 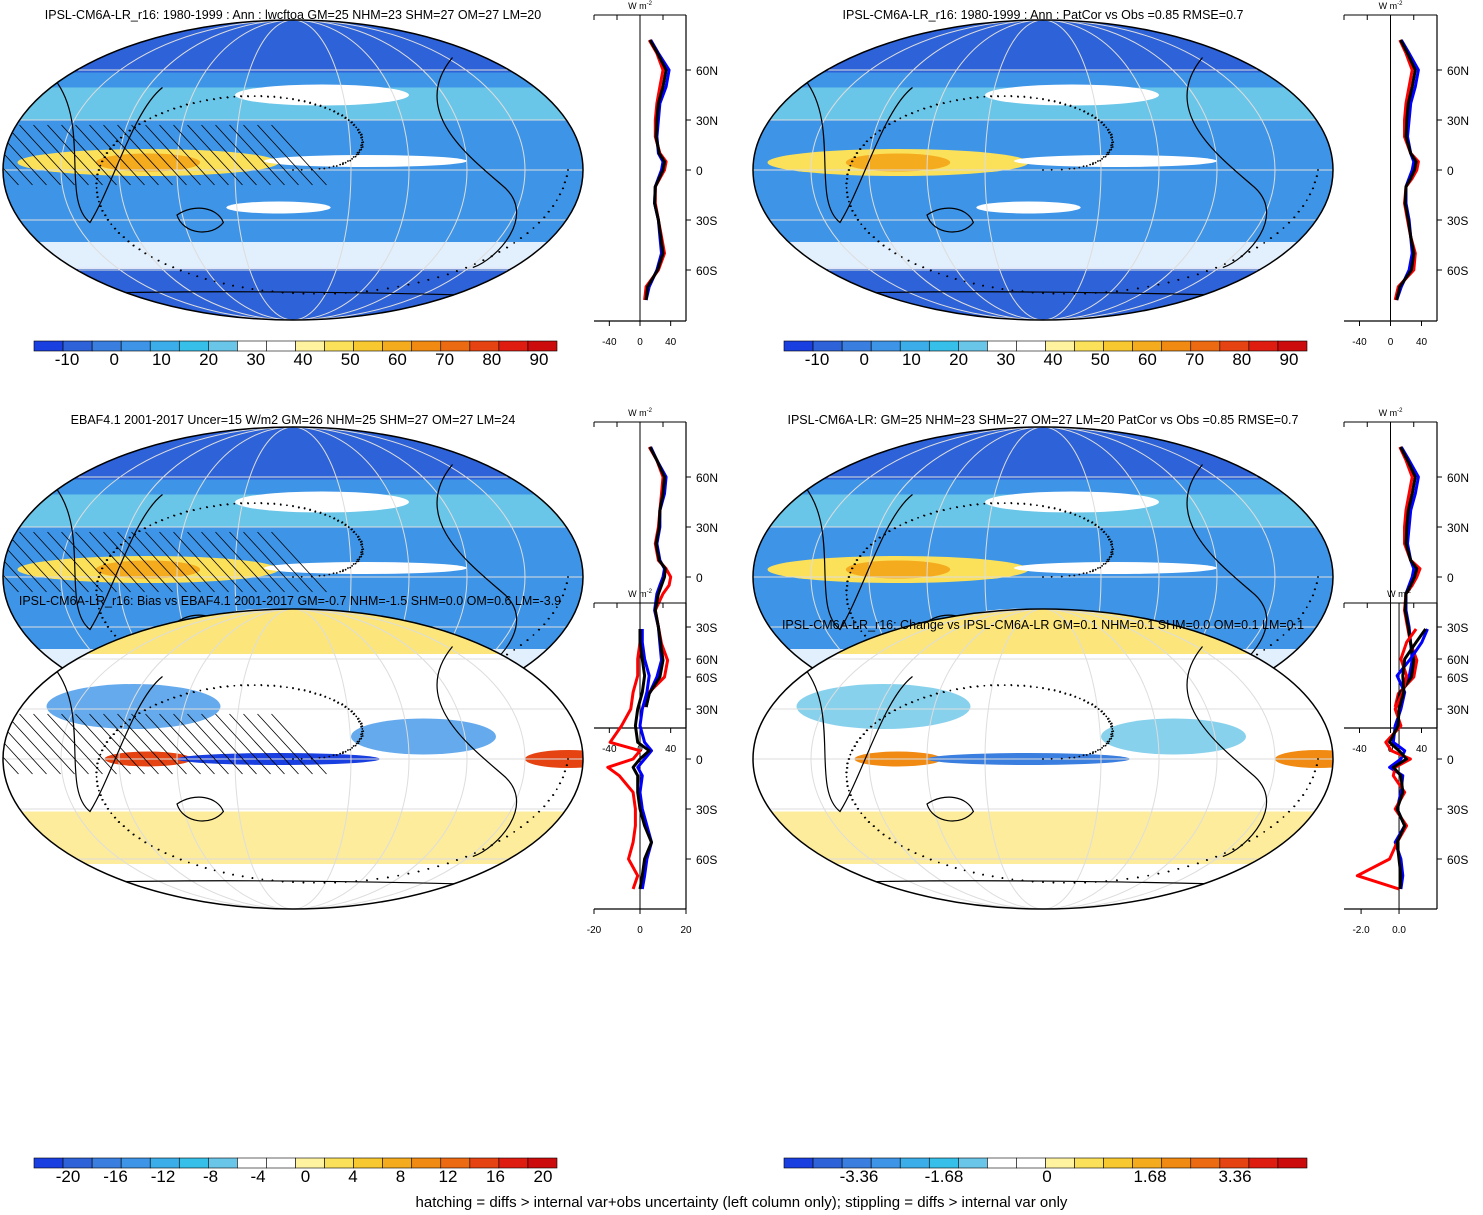 What do you see at coordinates (163, 1176) in the screenshot?
I see `colorbar-tick-label: -12` at bounding box center [163, 1176].